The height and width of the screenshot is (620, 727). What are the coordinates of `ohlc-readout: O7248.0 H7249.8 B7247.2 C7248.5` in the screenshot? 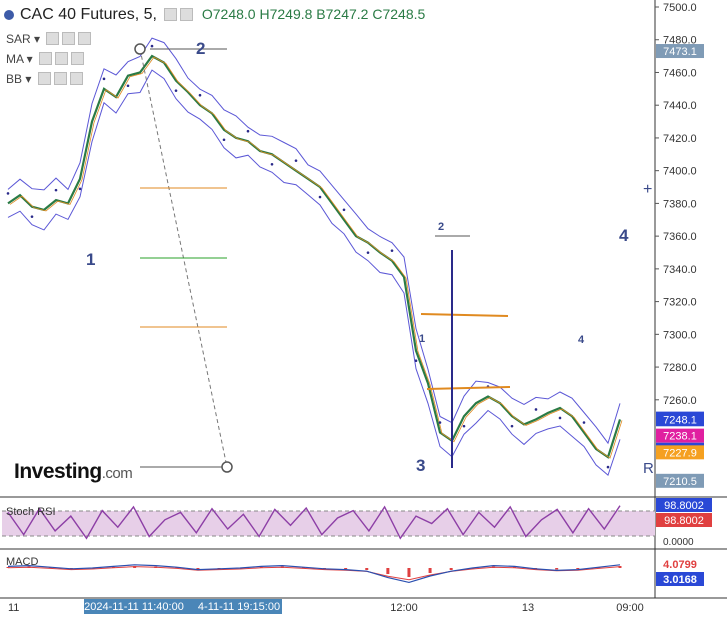 It's located at (313, 14).